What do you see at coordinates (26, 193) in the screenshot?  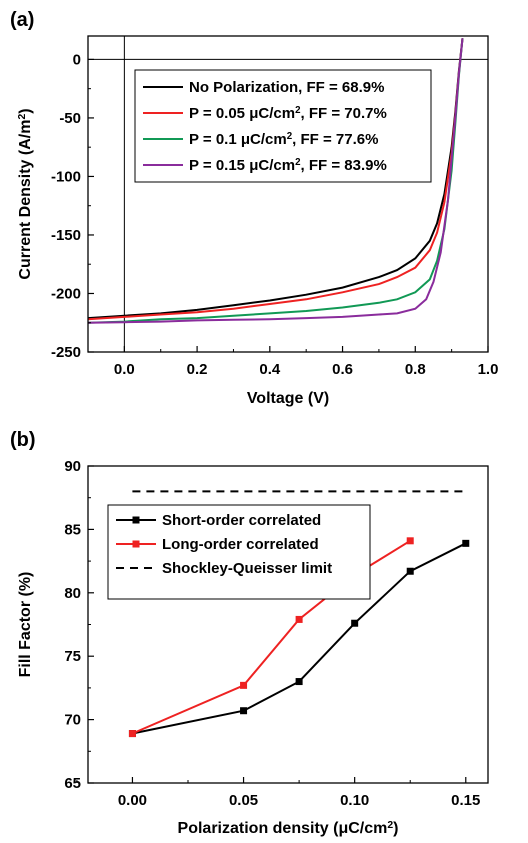 I see `y-axis-label: Current Density (A/m2)` at bounding box center [26, 193].